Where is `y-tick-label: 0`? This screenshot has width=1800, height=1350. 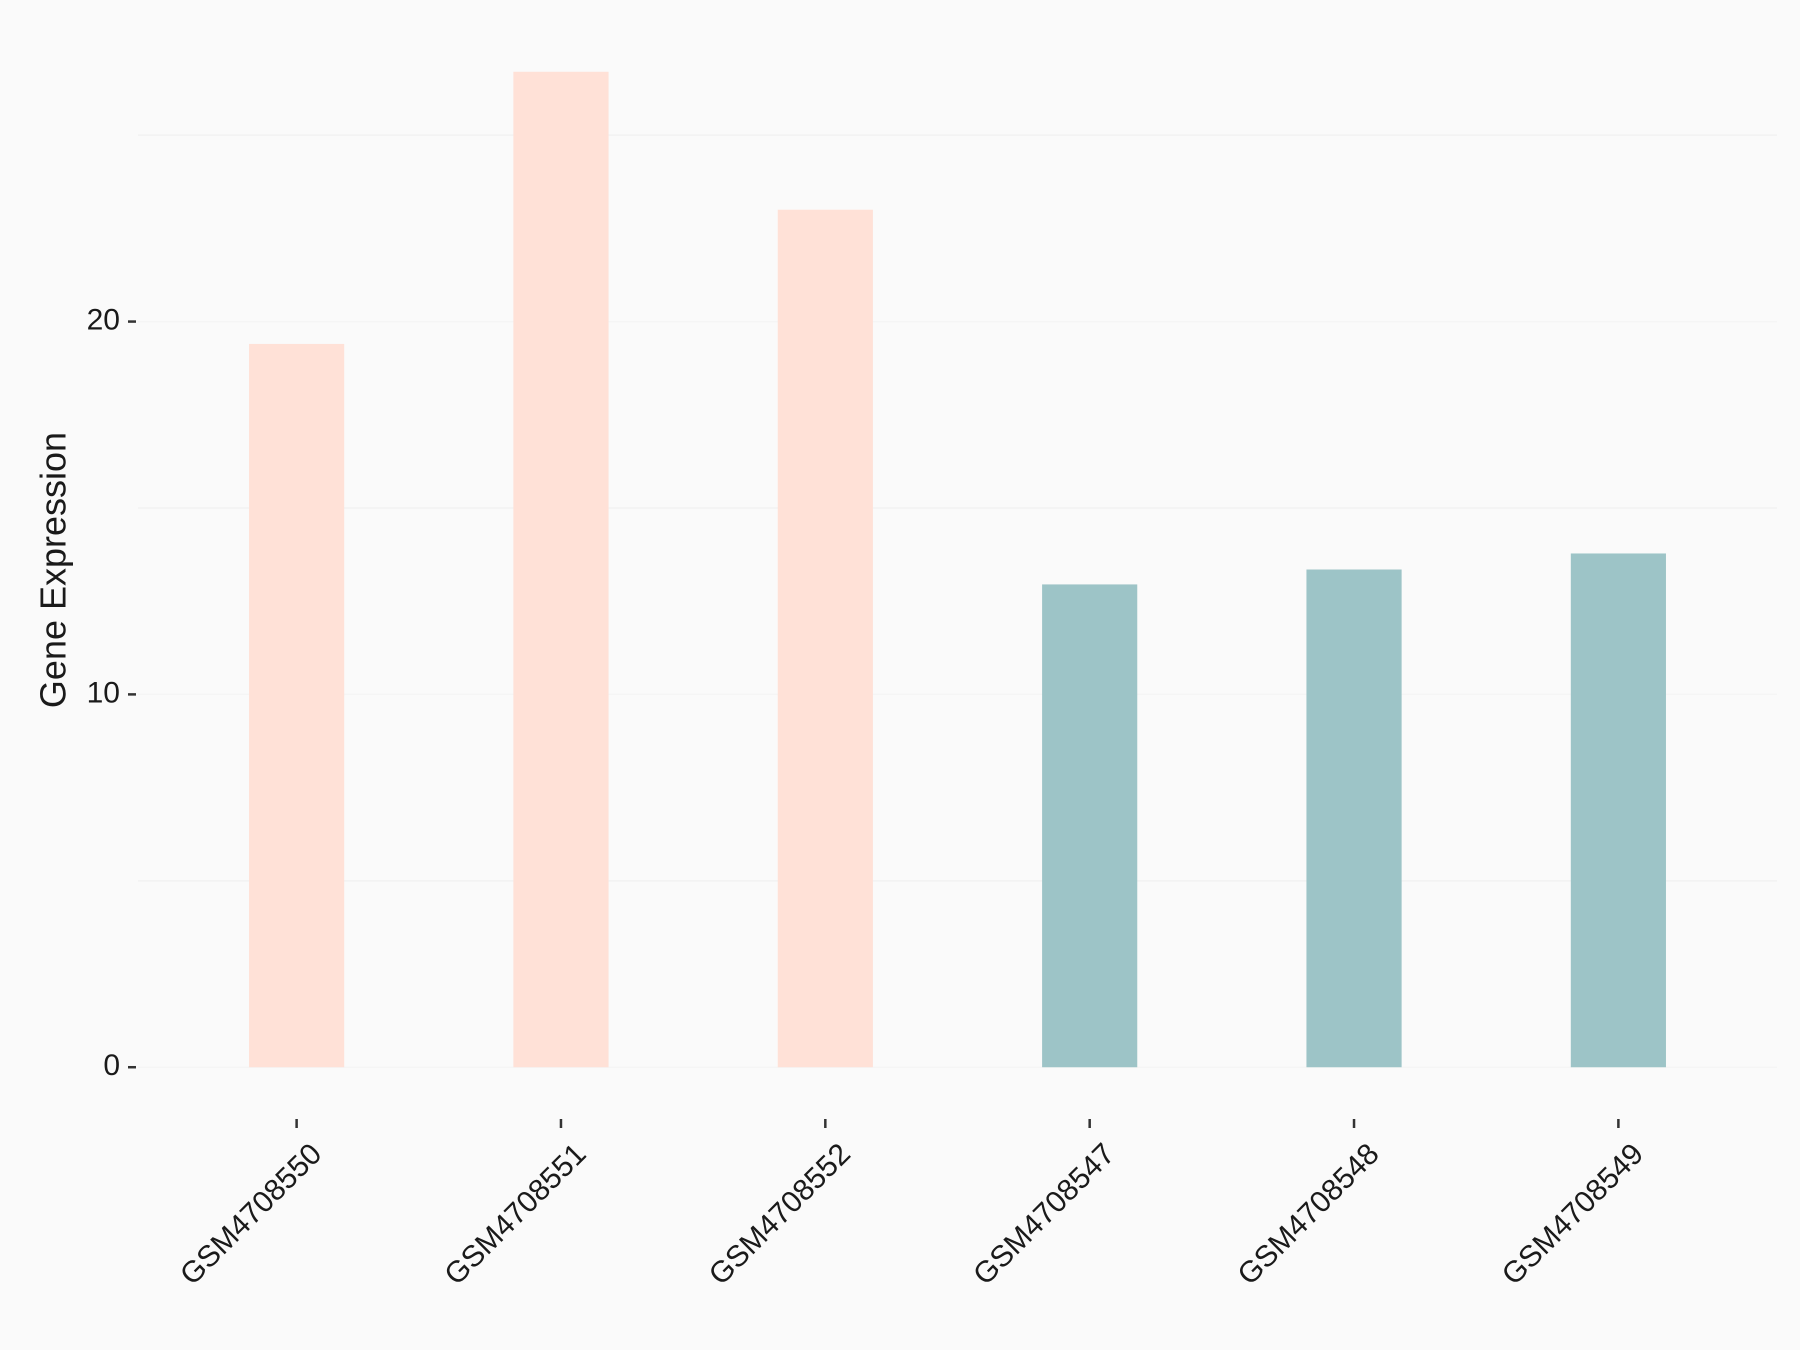 y-tick-label: 0 is located at coordinates (111, 1065).